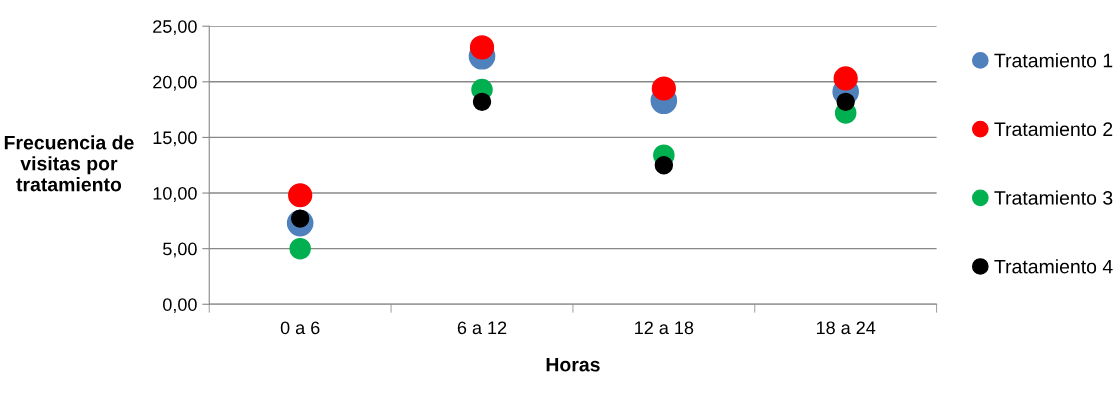  I want to click on legend-label: Tratamiento 4, so click(1053, 266).